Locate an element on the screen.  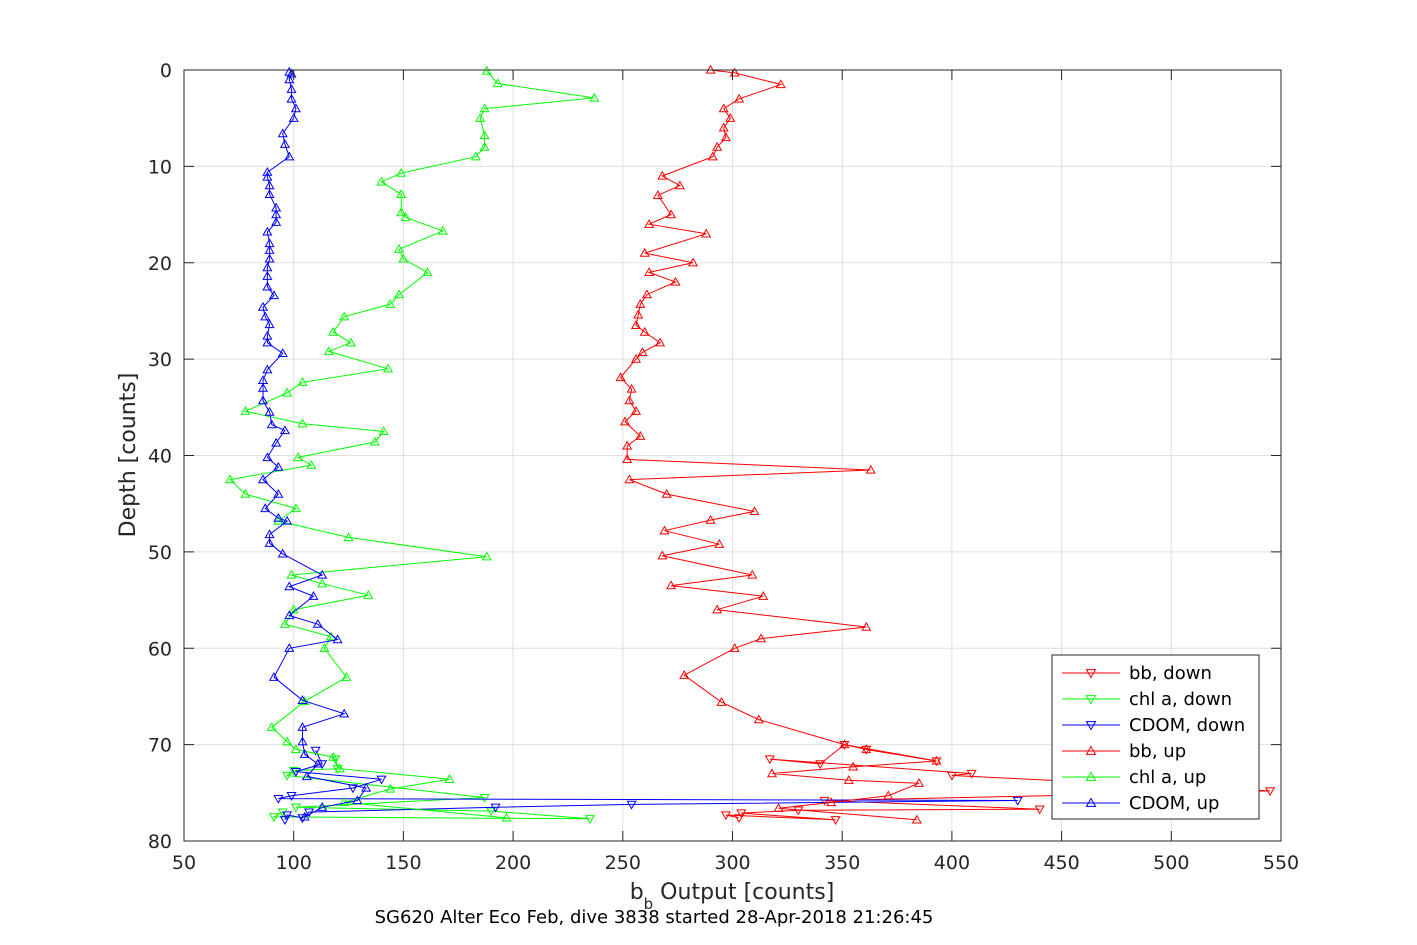
x-axis-label: bb Output [counts] is located at coordinates (732, 896).